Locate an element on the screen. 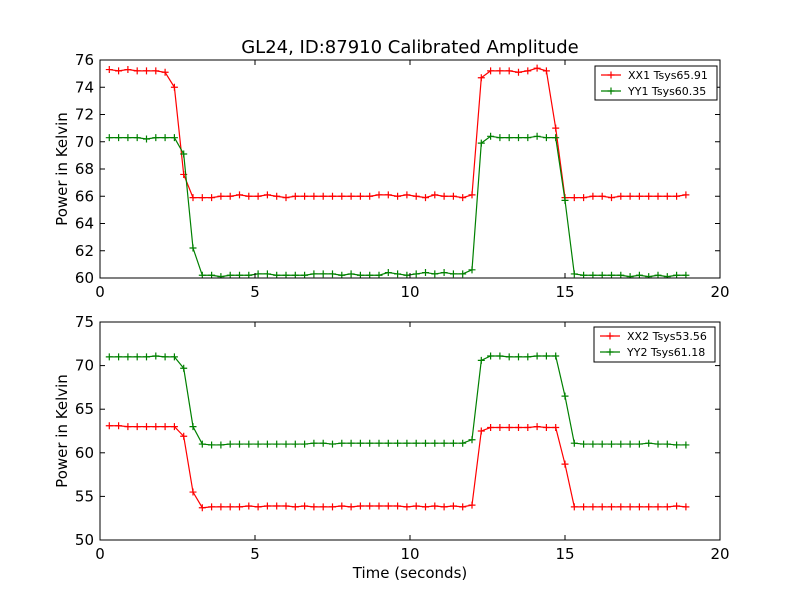  y-tick-label: 75 is located at coordinates (84, 322).